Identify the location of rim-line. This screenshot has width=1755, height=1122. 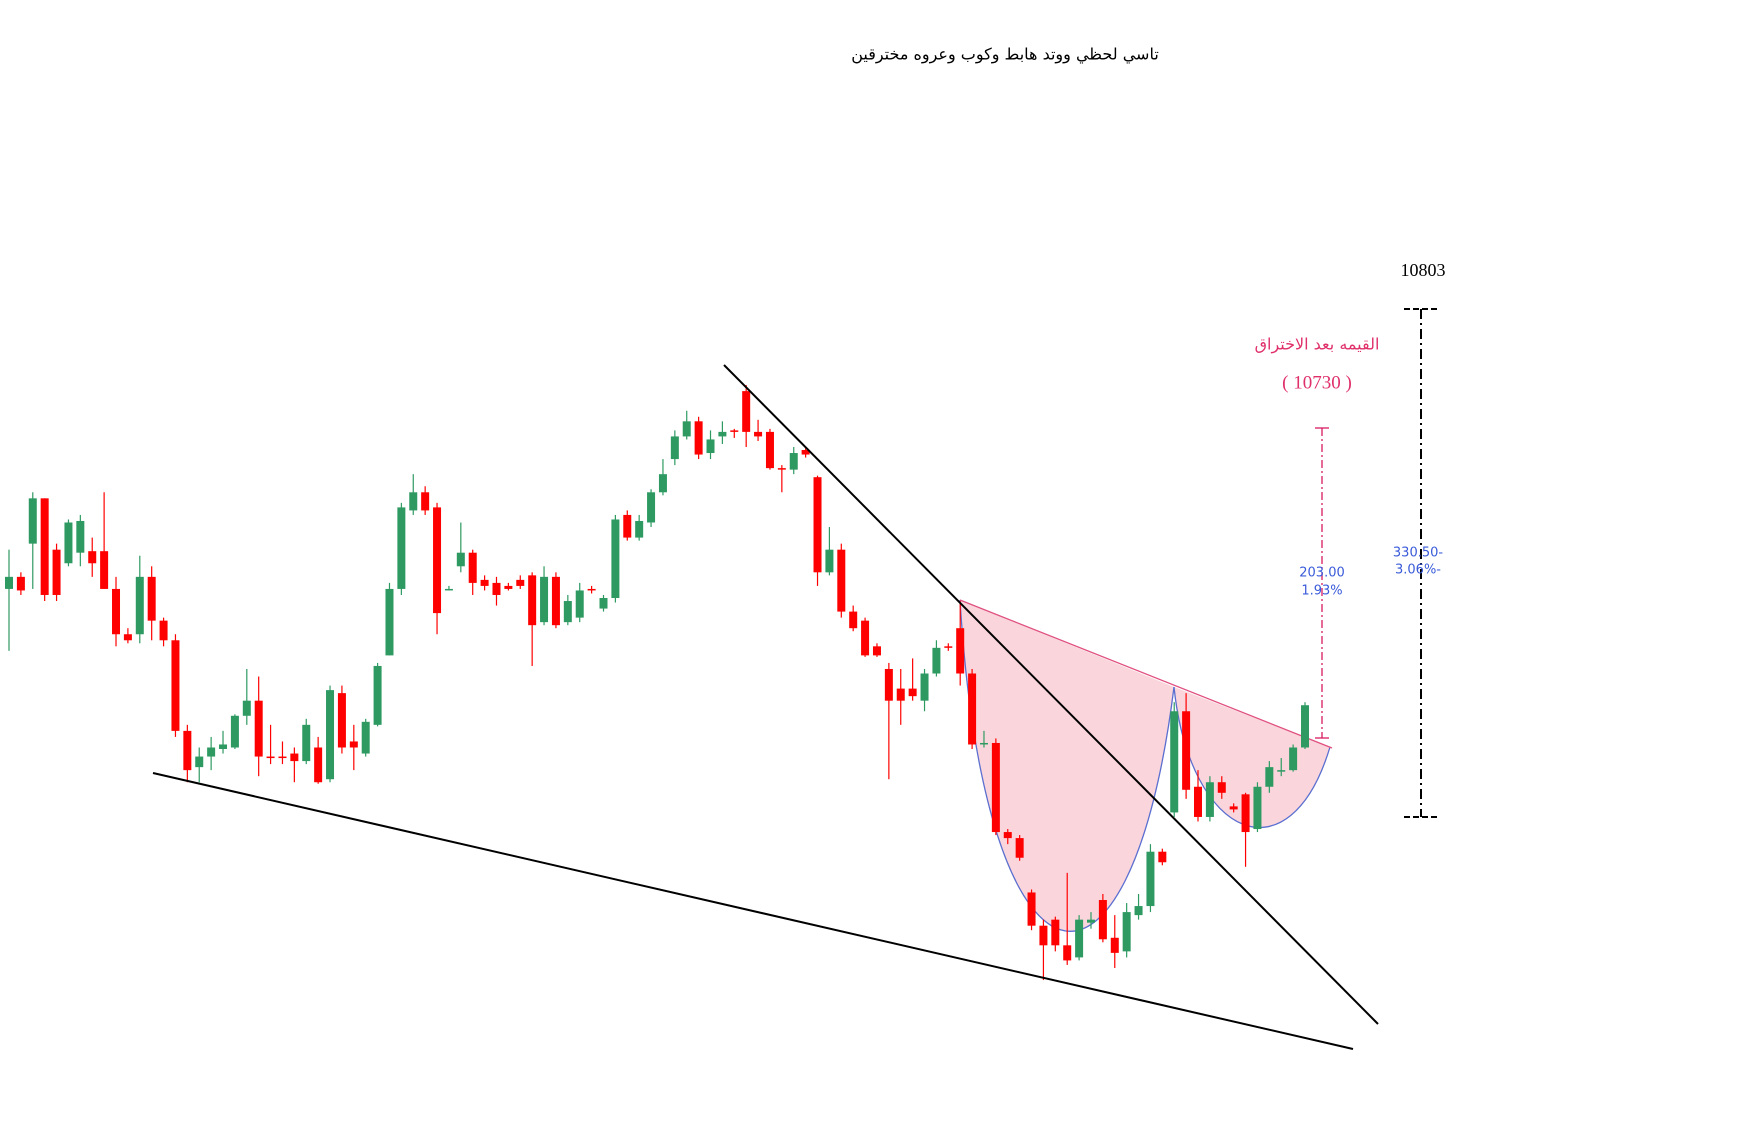
(1146, 674).